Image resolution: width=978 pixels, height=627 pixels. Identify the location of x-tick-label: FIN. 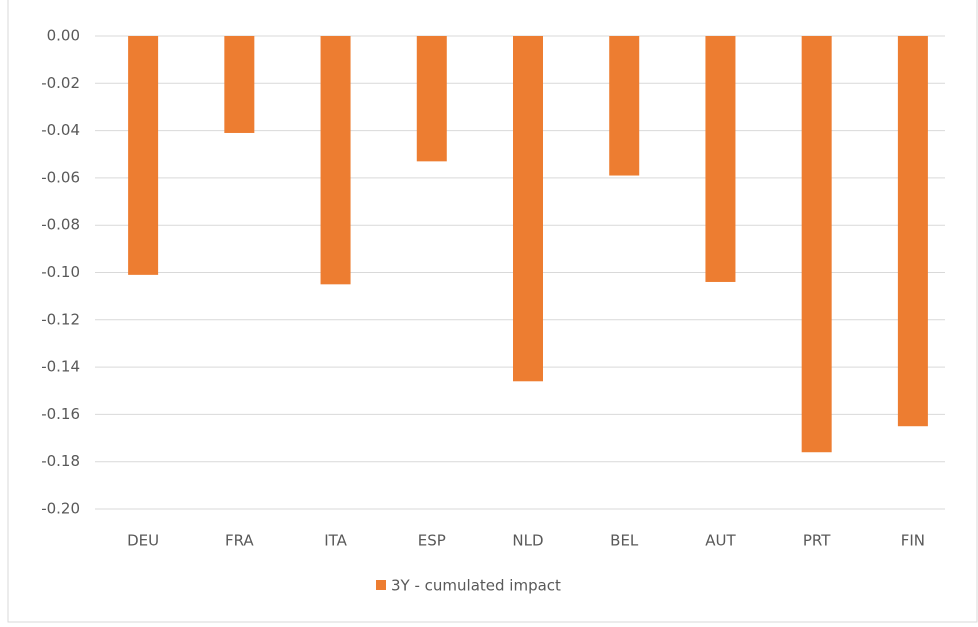
(913, 541).